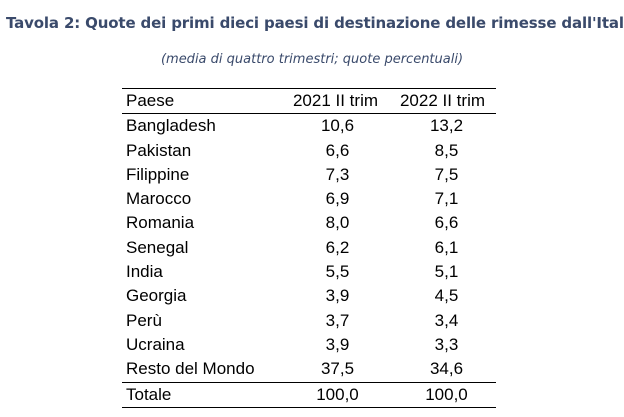 This screenshot has width=624, height=417. What do you see at coordinates (309, 296) in the screenshot?
I see `table-row: Georgia 3,9 4,5` at bounding box center [309, 296].